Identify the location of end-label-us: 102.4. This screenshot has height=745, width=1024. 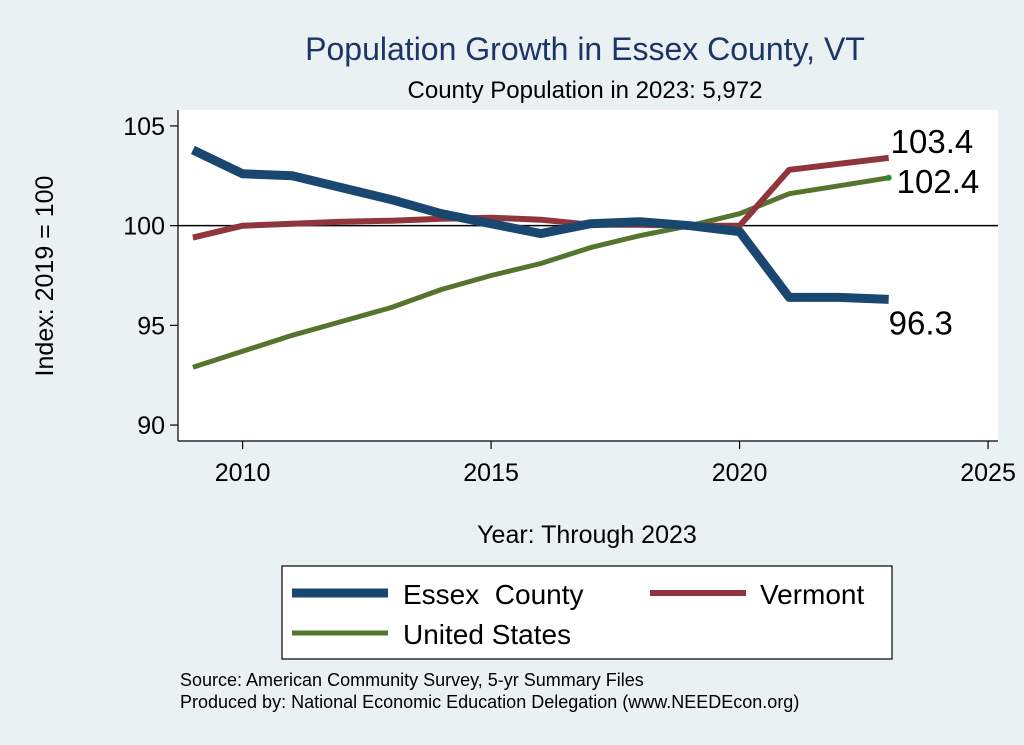
(938, 181).